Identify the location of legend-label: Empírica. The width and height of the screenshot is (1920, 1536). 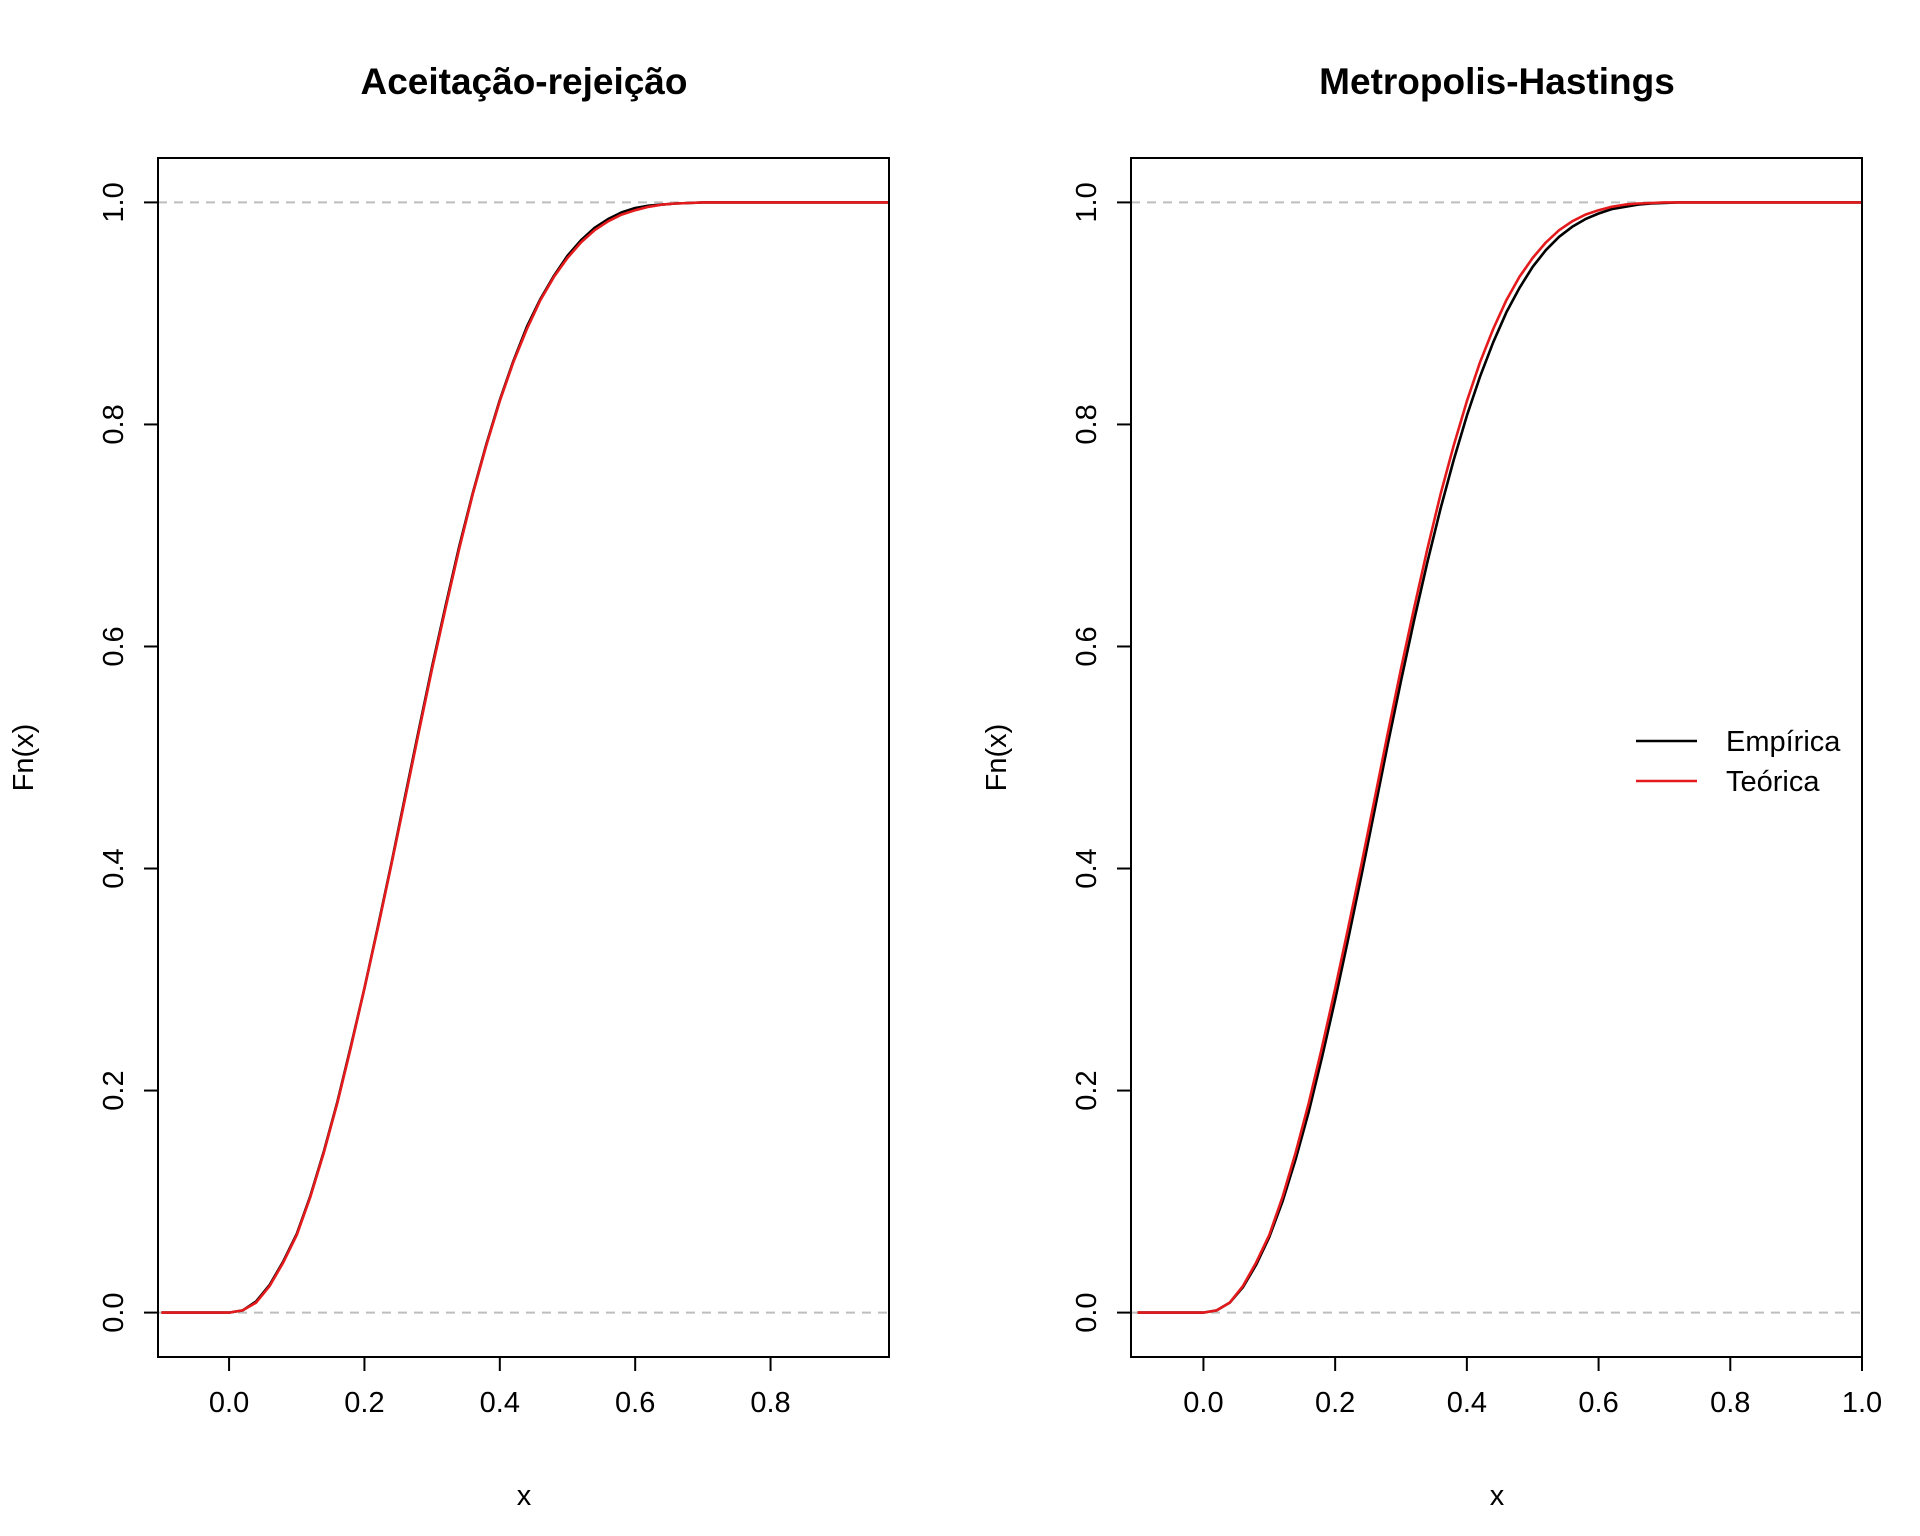
(1783, 742).